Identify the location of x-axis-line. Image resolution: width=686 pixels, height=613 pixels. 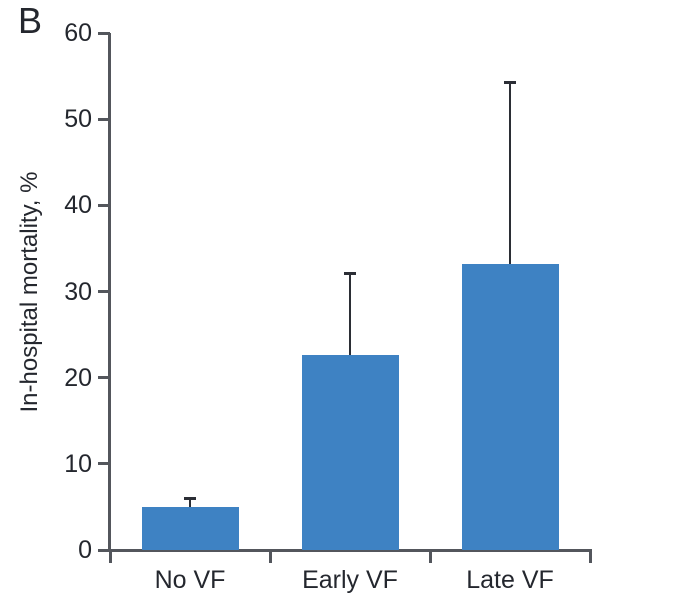
(350, 550).